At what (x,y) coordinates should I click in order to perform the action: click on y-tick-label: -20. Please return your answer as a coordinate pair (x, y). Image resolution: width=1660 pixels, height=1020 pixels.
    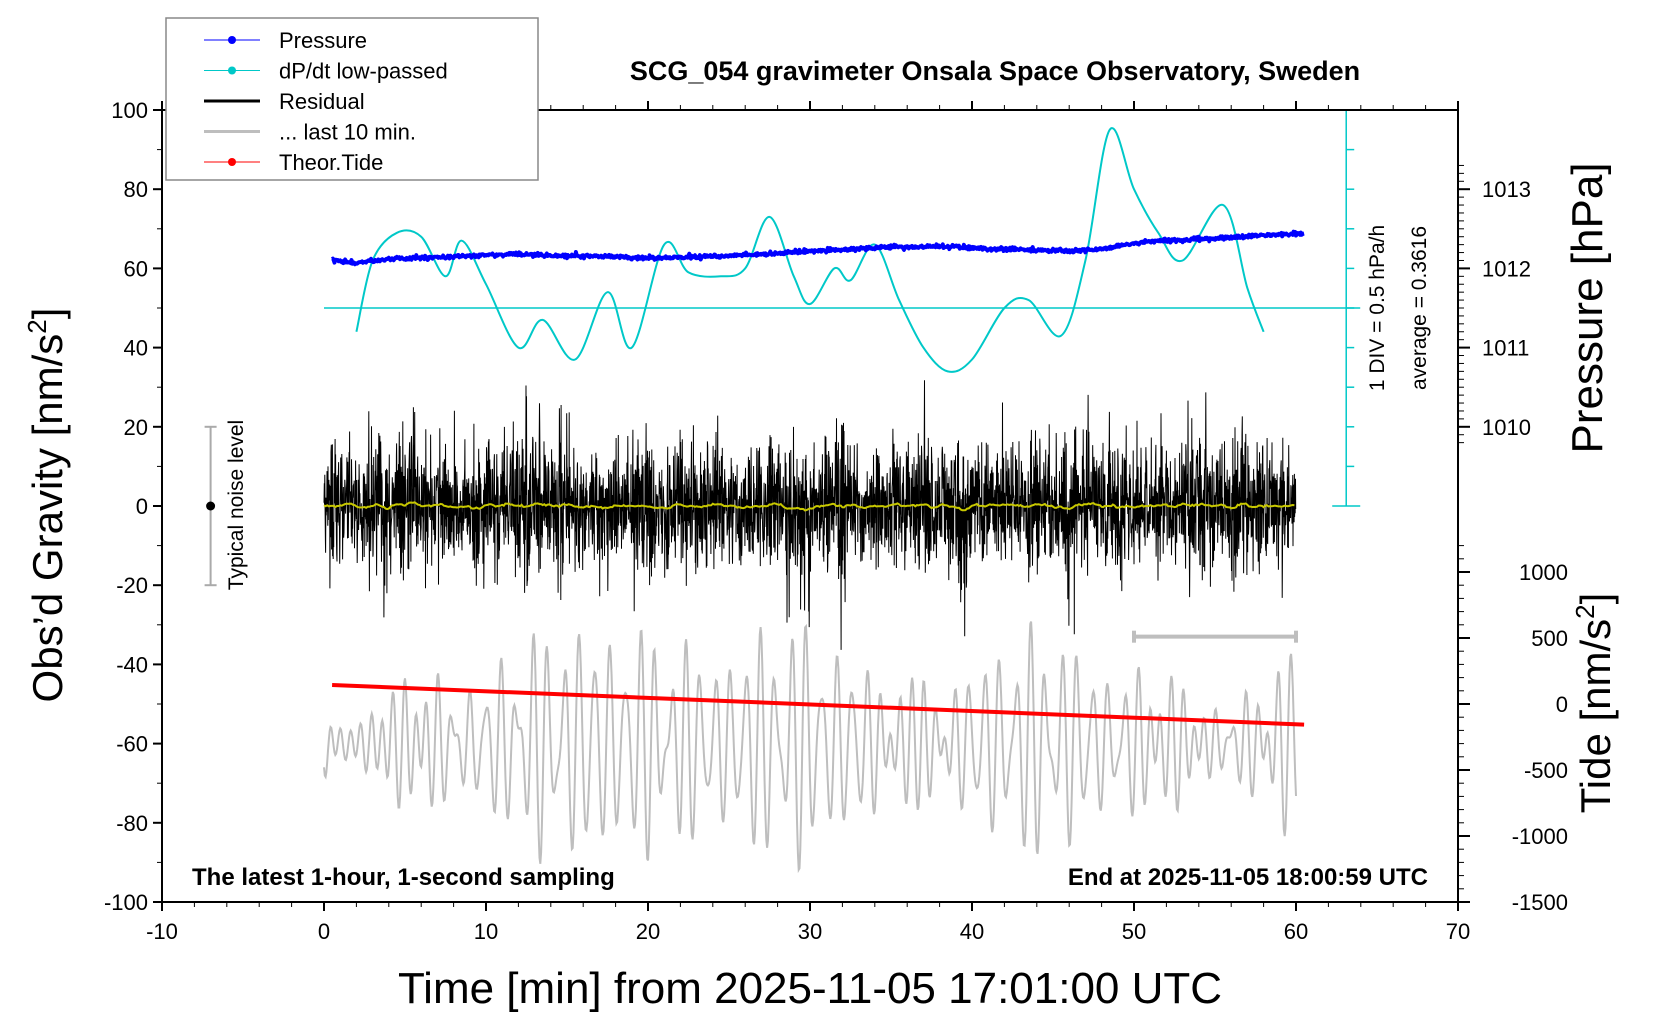
    Looking at the image, I should click on (132, 585).